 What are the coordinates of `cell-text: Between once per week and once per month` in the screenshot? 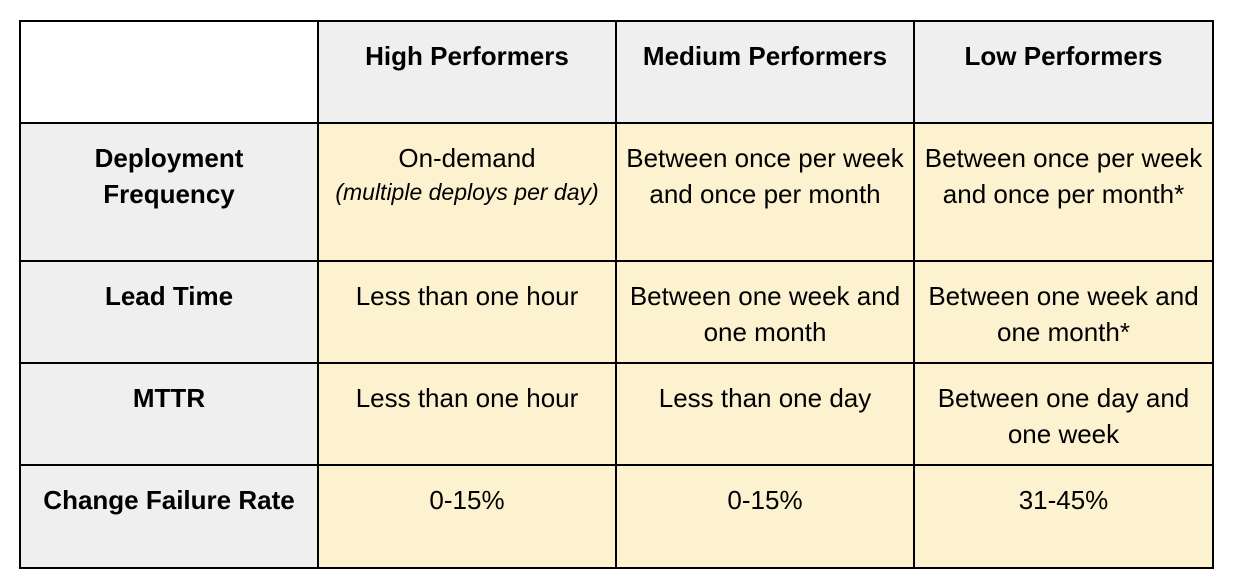 It's located at (765, 176).